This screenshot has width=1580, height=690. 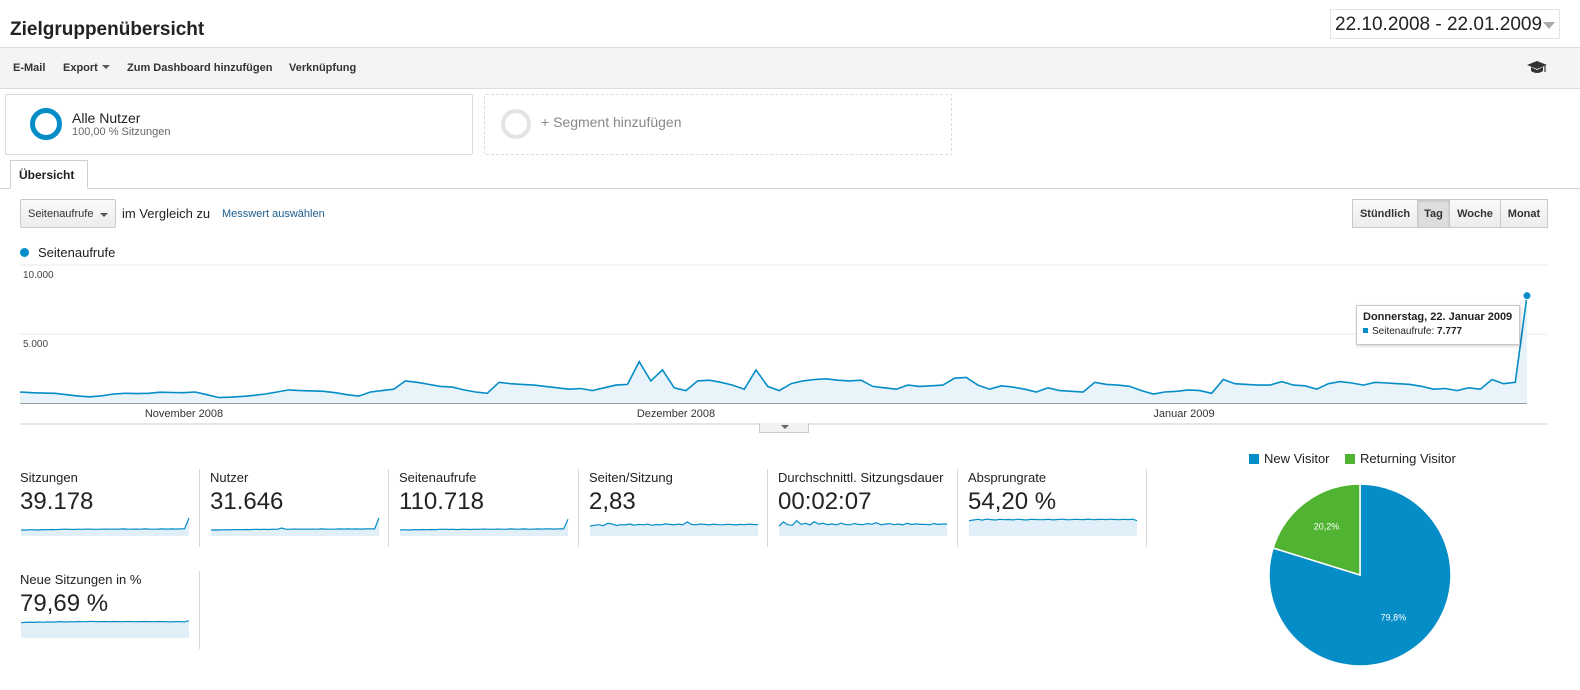 I want to click on segment-sessions-share: 100,00 % Sitzungen, so click(x=121, y=132).